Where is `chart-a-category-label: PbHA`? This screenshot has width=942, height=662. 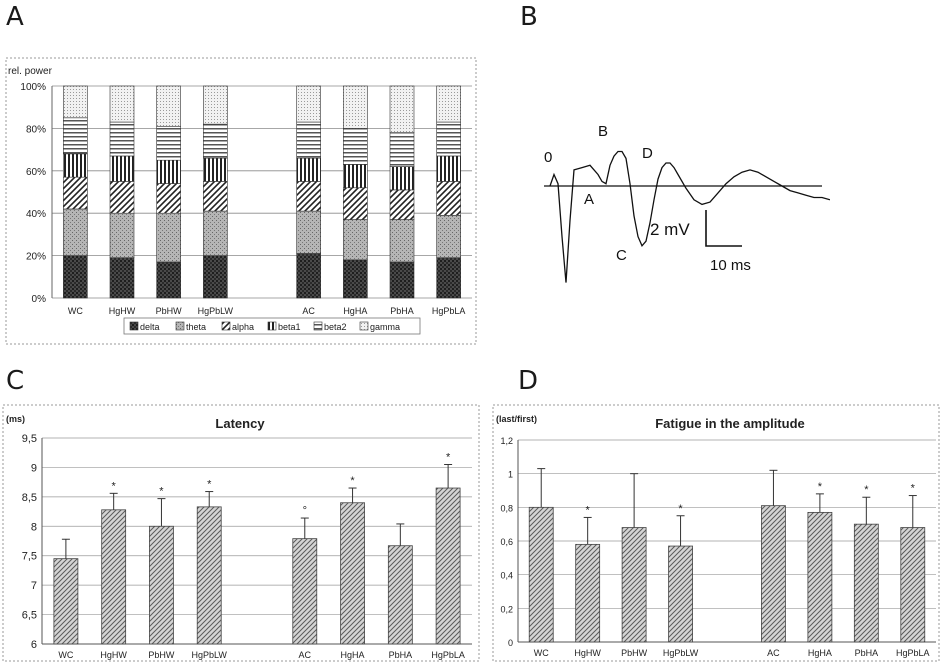
chart-a-category-label: PbHA is located at coordinates (402, 311).